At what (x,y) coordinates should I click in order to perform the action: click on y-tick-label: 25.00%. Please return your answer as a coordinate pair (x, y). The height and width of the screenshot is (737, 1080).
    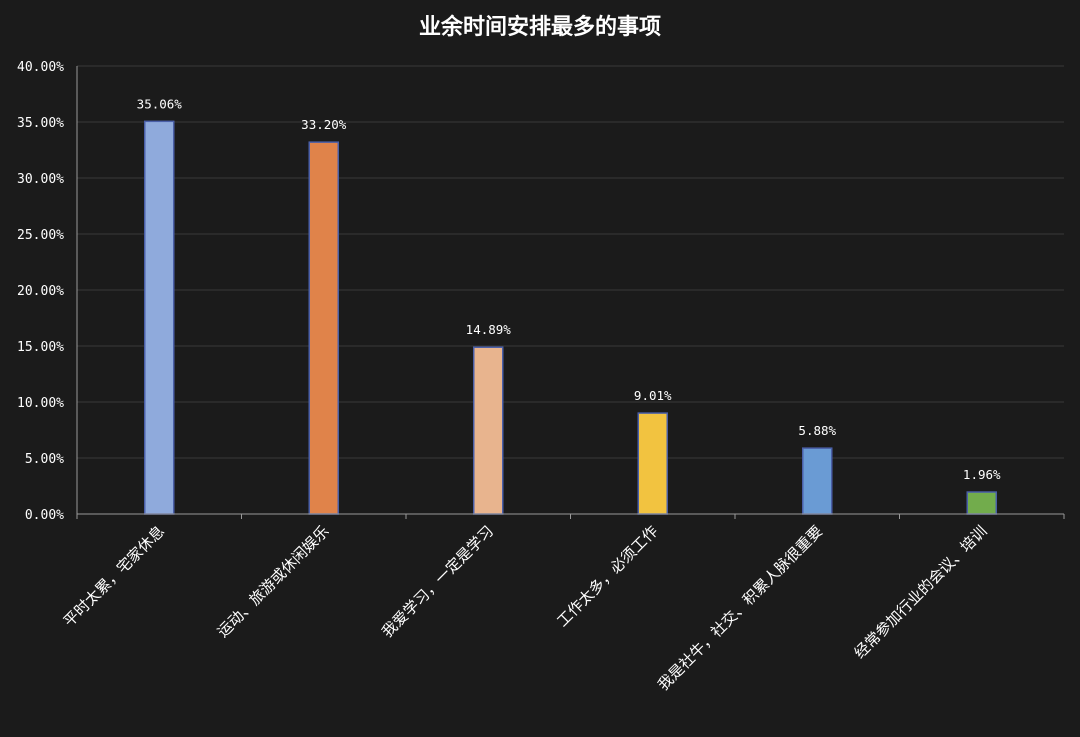
    Looking at the image, I should click on (40, 235).